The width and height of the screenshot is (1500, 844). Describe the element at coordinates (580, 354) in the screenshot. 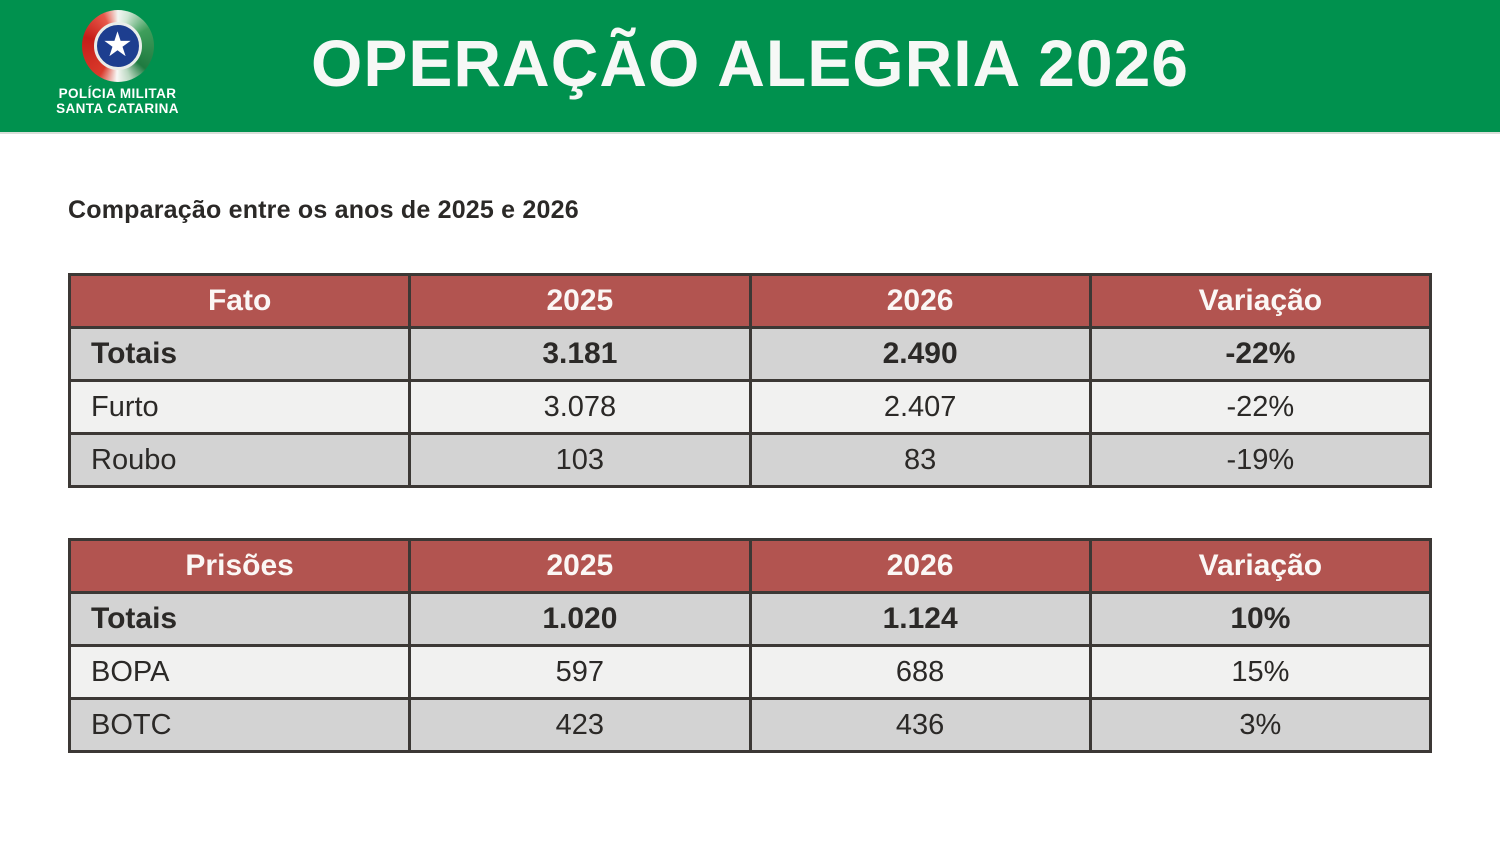

I see `value-2025: 3.181` at that location.